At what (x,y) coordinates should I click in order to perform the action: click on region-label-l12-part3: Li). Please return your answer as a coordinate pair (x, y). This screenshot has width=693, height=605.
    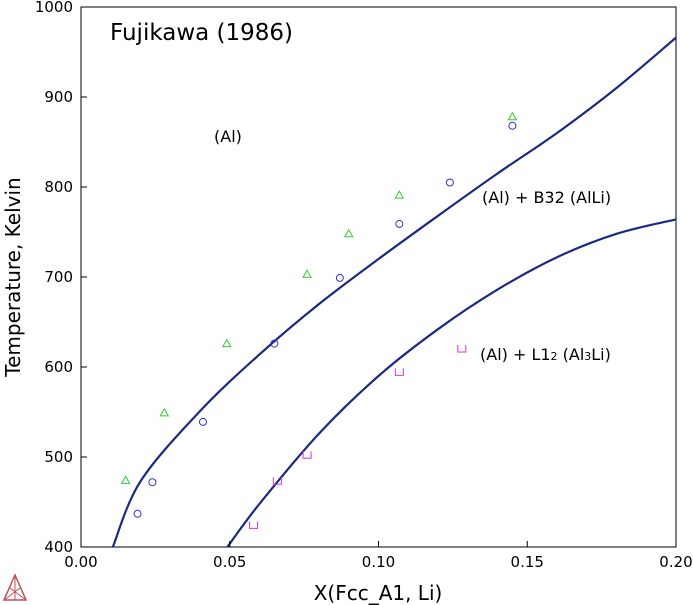
    Looking at the image, I should click on (601, 354).